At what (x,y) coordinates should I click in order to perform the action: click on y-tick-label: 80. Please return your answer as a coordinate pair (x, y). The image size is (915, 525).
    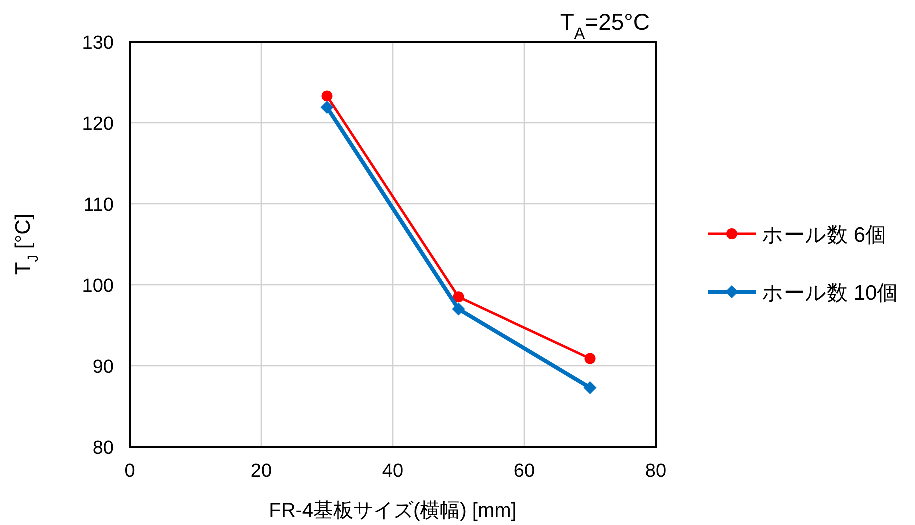
    Looking at the image, I should click on (103, 448).